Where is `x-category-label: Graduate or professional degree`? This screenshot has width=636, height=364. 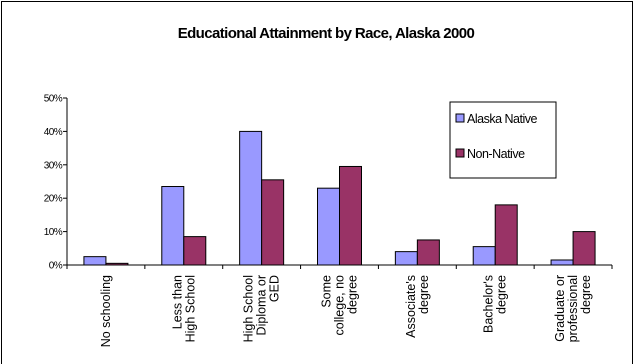
x-category-label: Graduate or professional degree is located at coordinates (573, 308).